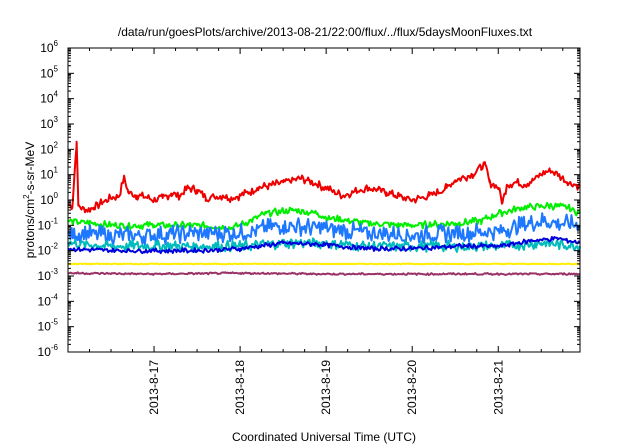 Image resolution: width=640 pixels, height=448 pixels. I want to click on y-tick-label: 10⁵, so click(49, 72).